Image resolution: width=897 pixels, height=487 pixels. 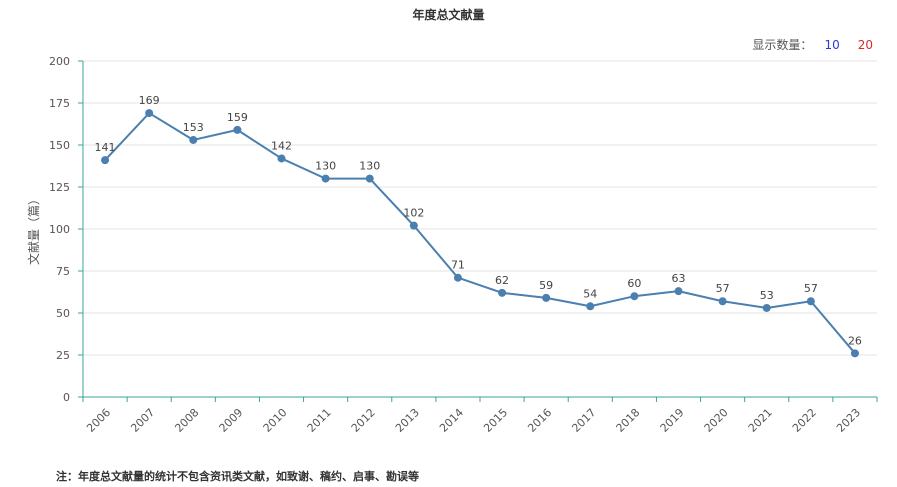 I want to click on x-tick-label: 2006, so click(x=98, y=420).